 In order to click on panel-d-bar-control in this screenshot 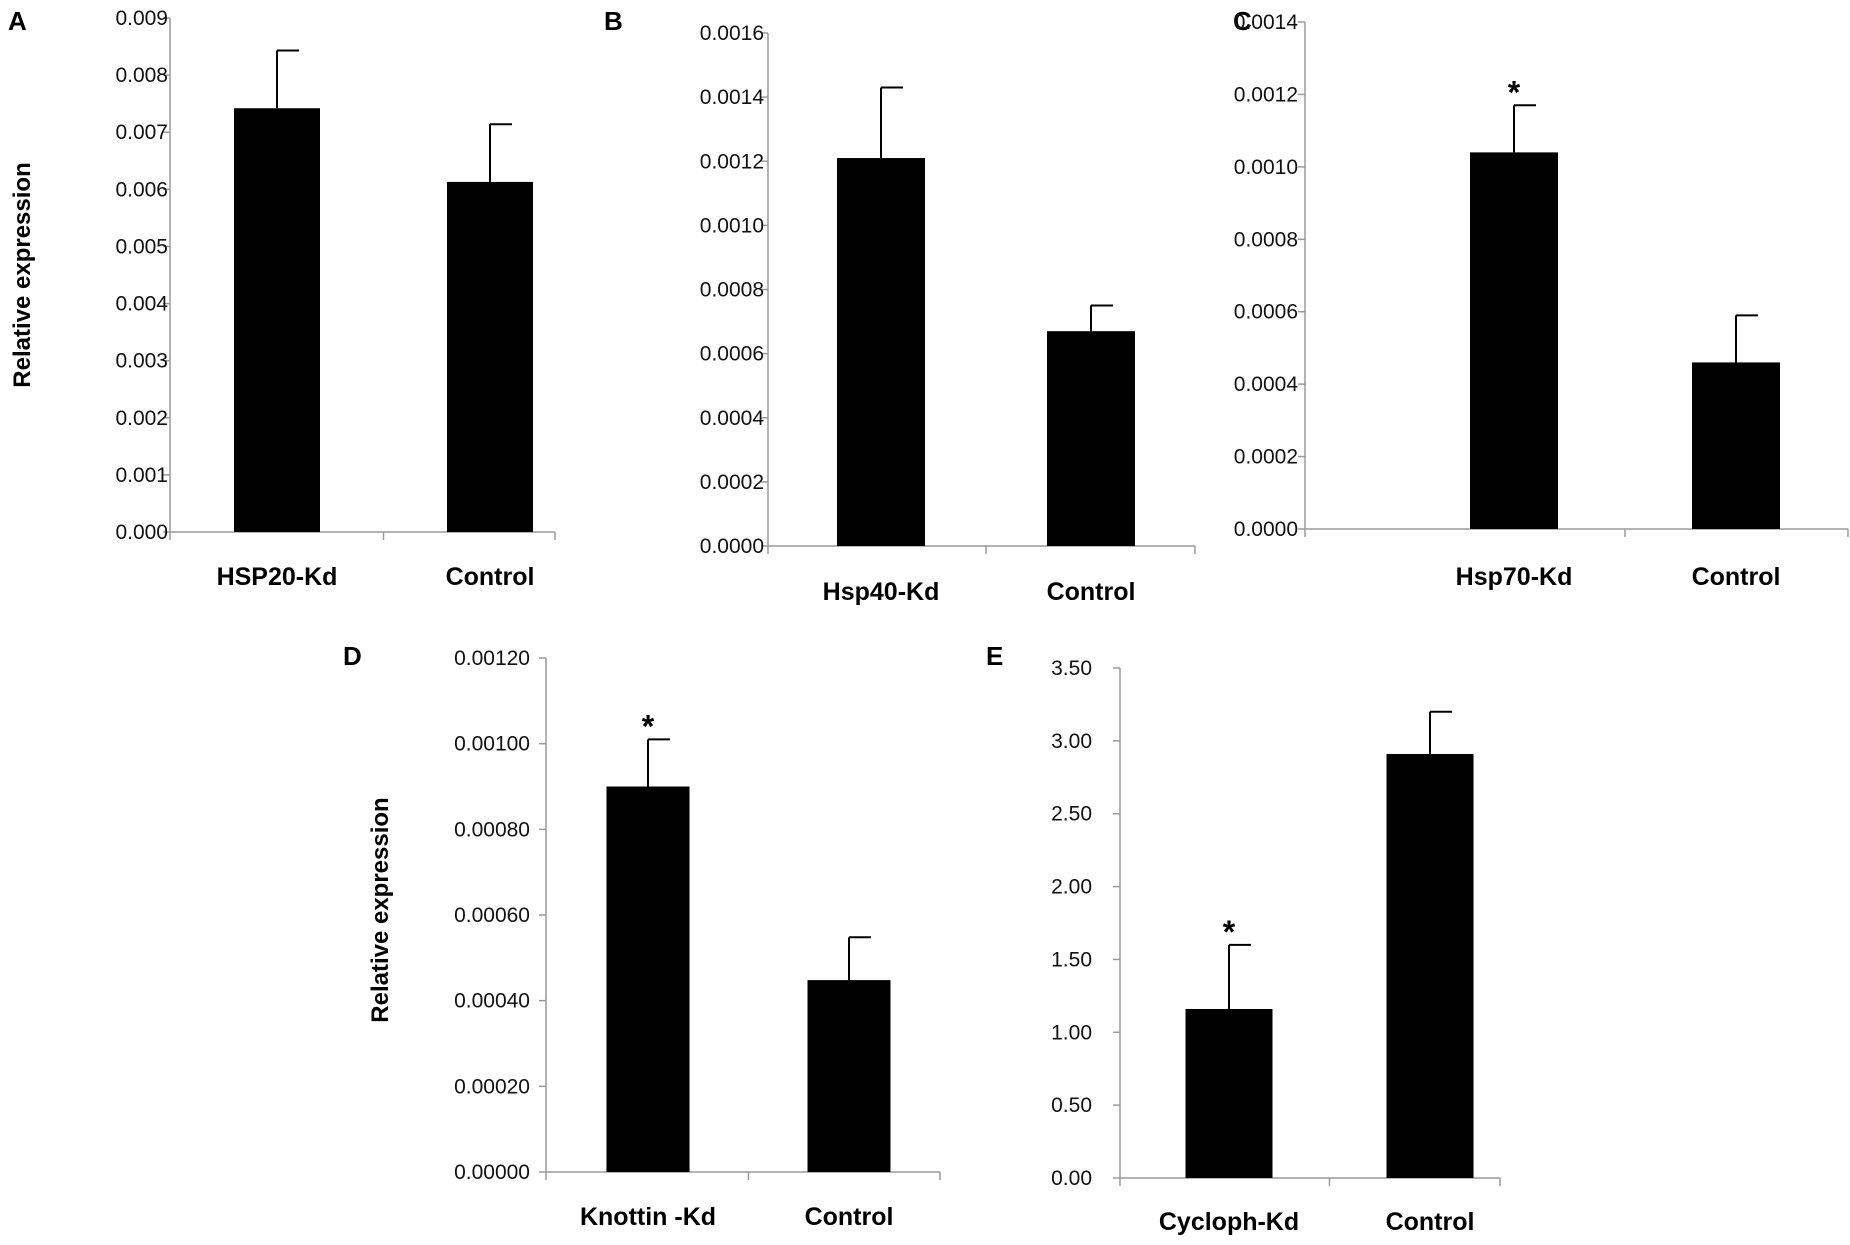, I will do `click(849, 1076)`.